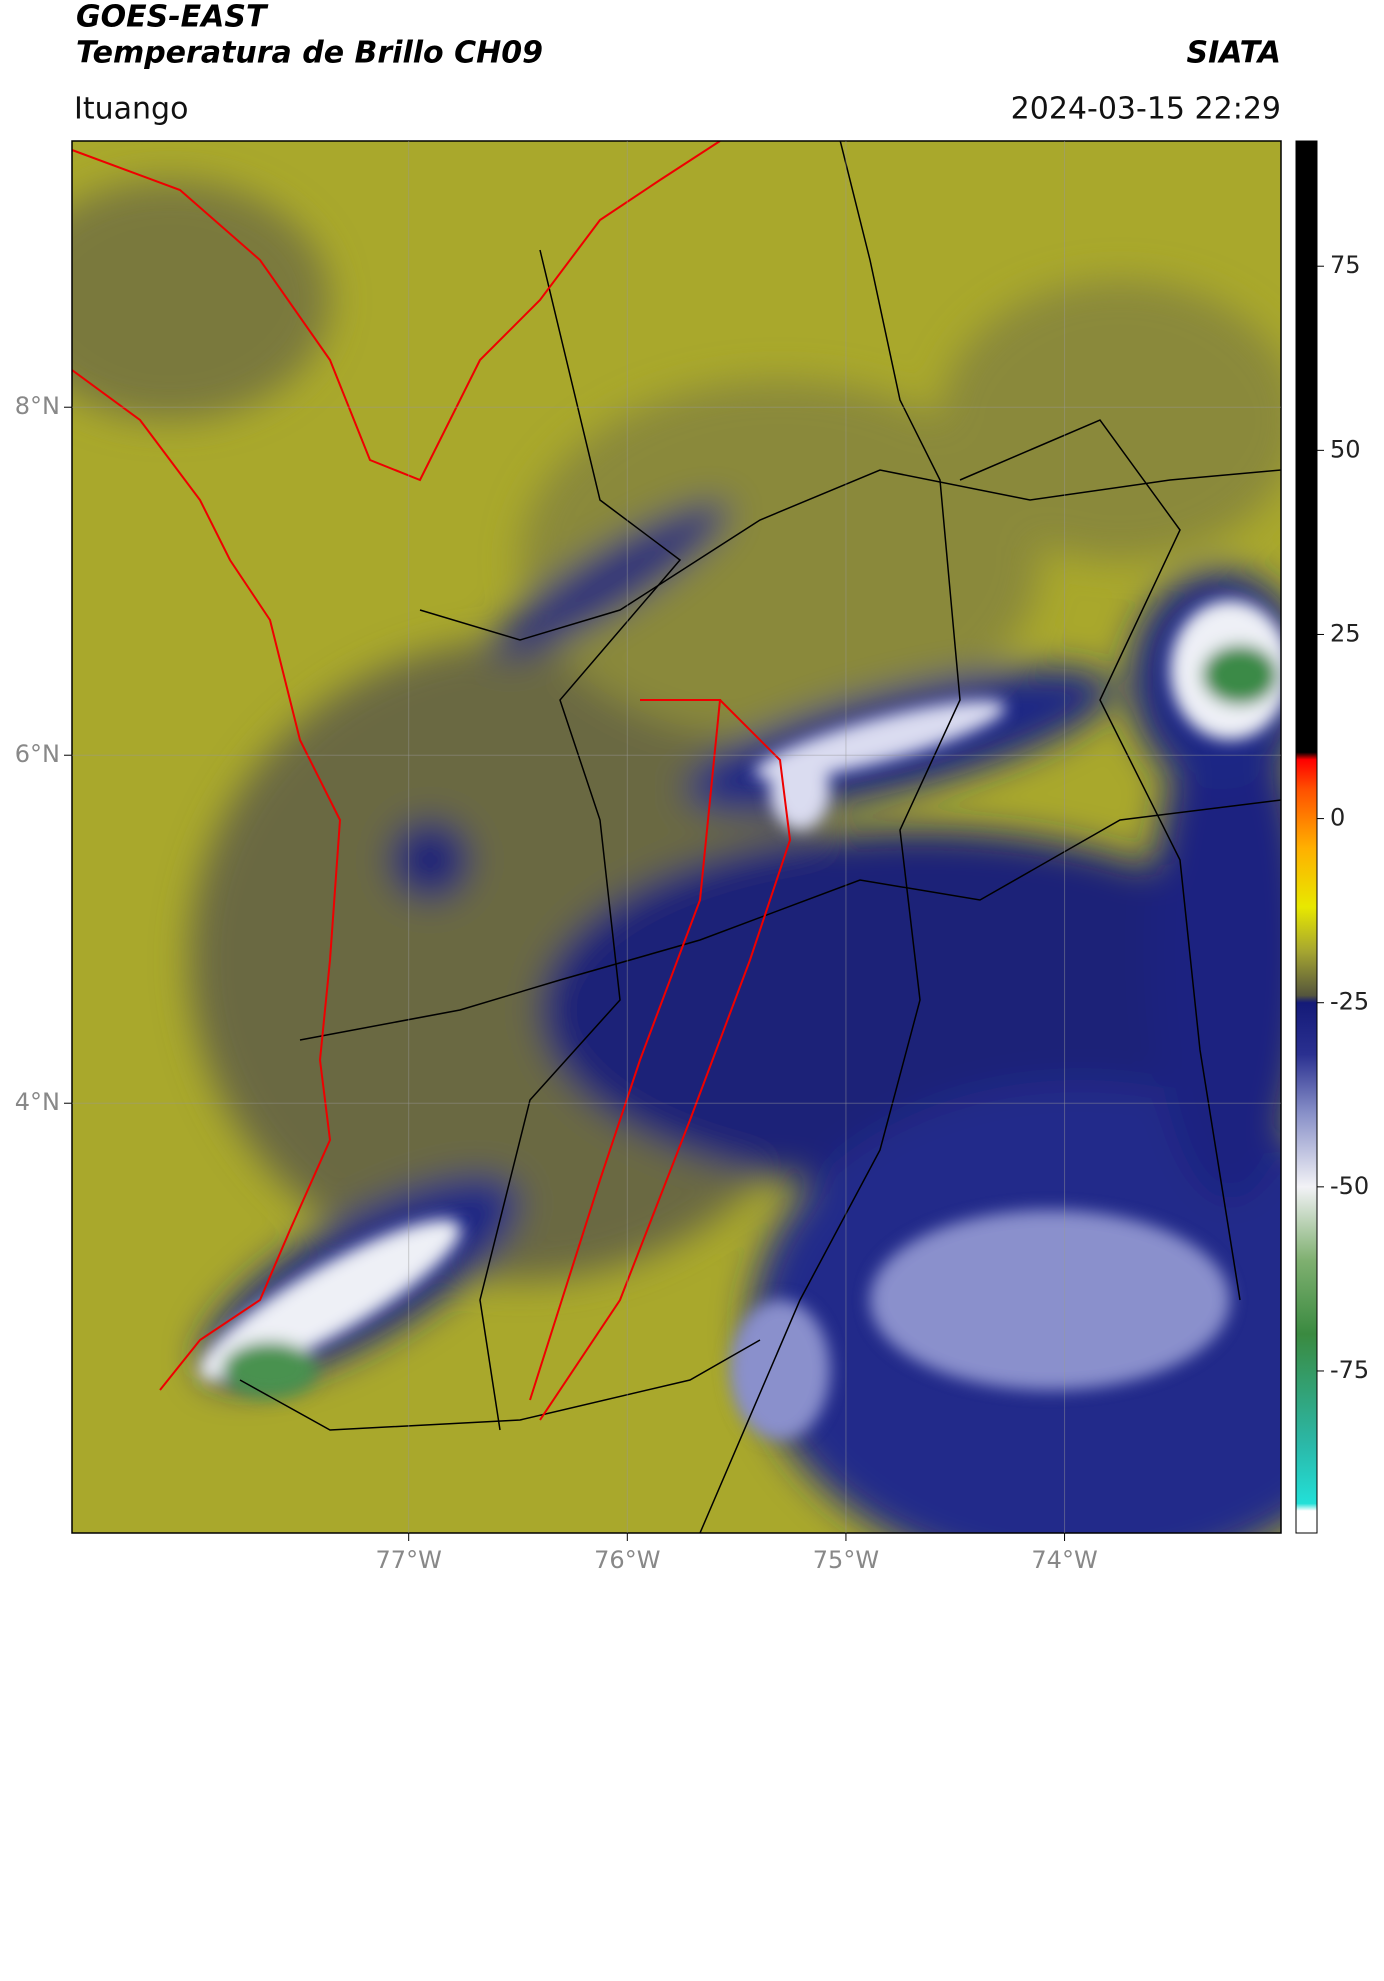 This screenshot has width=1384, height=1981. What do you see at coordinates (131, 109) in the screenshot?
I see `region: Ituango` at bounding box center [131, 109].